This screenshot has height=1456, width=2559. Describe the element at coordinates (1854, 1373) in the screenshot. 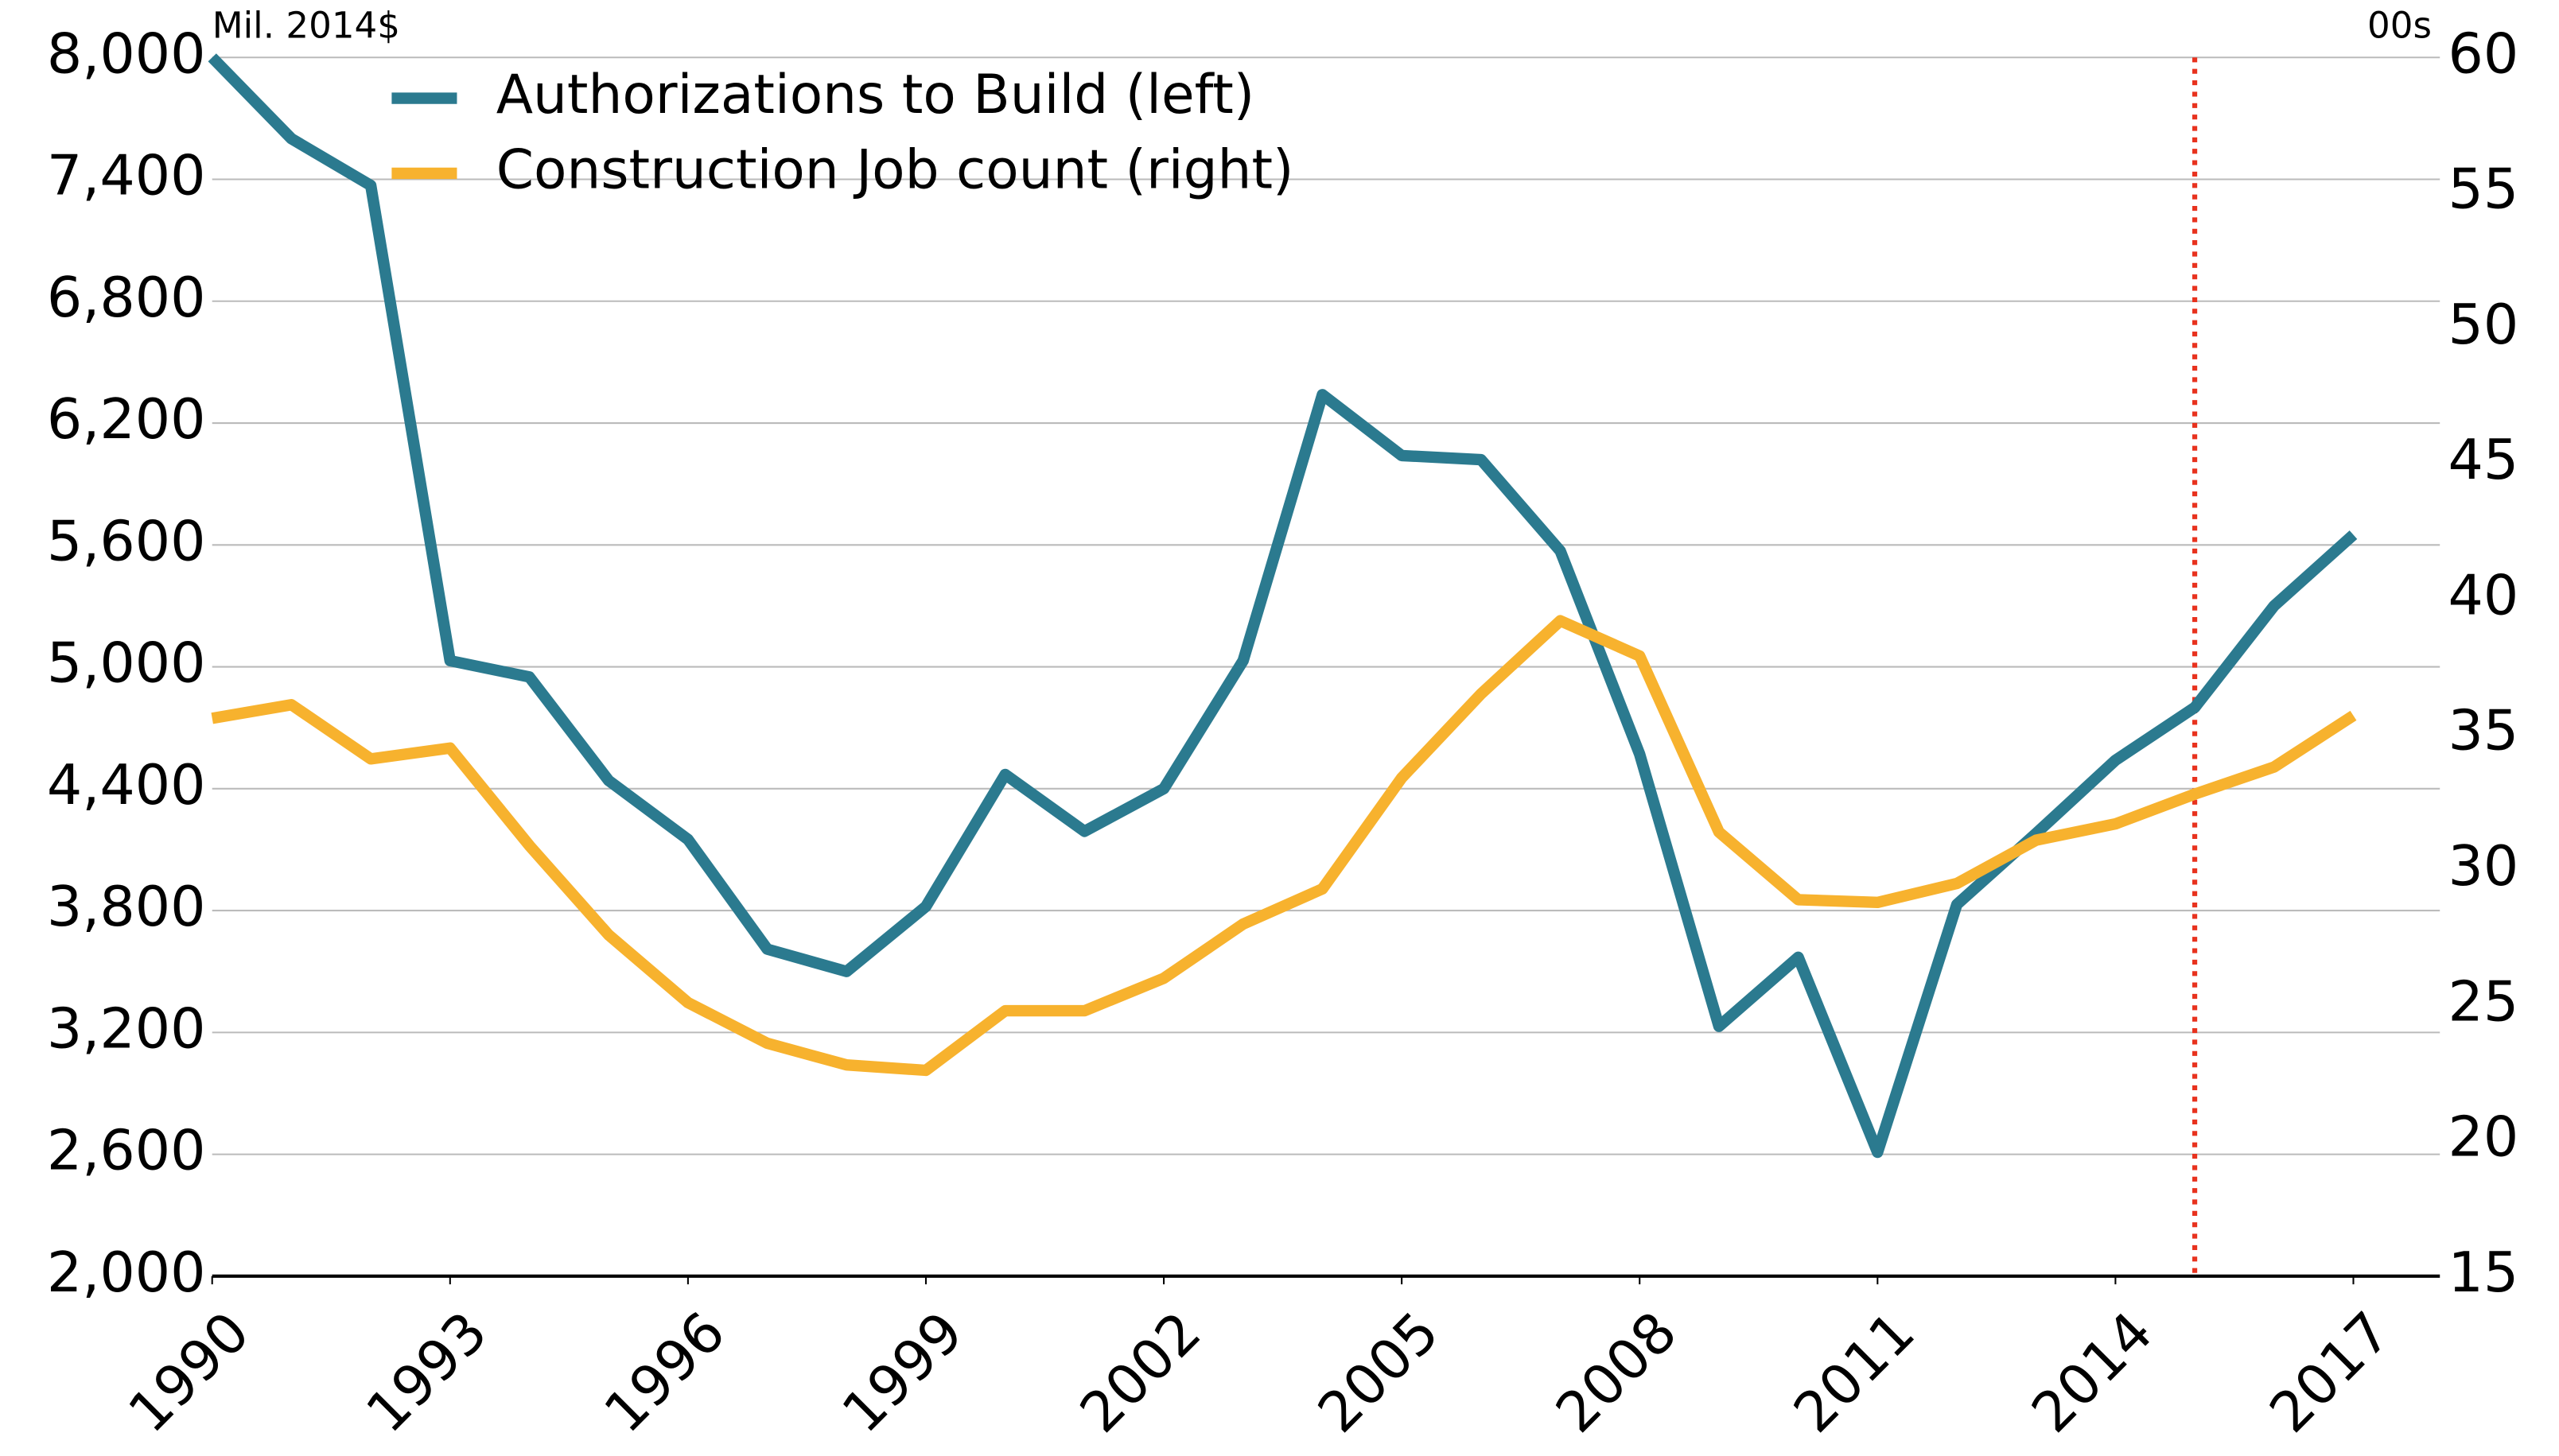

I see `x-tick-label: 2011` at that location.